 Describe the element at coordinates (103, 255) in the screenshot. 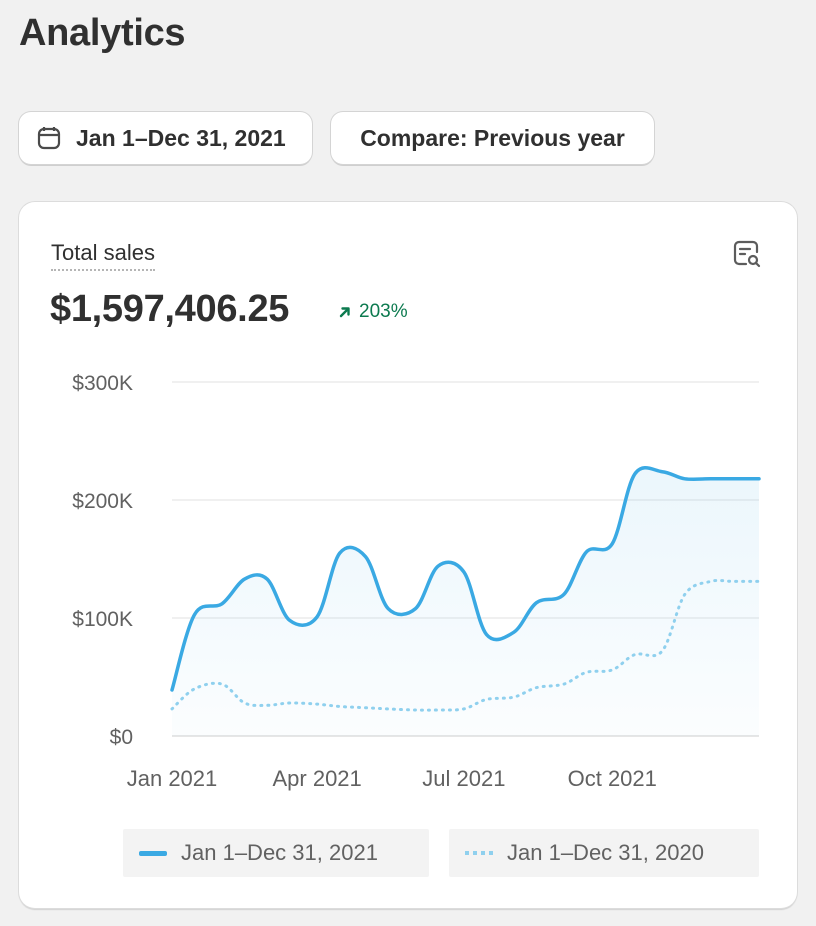

I see `metric-label: Total sales` at that location.